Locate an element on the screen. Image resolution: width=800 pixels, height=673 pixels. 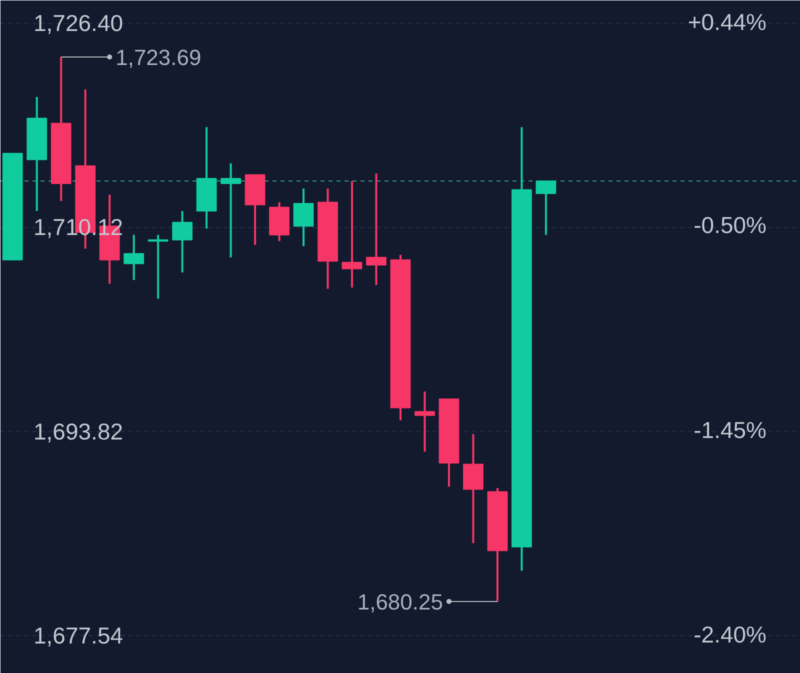
y2-tick-label: +0.44% is located at coordinates (727, 22).